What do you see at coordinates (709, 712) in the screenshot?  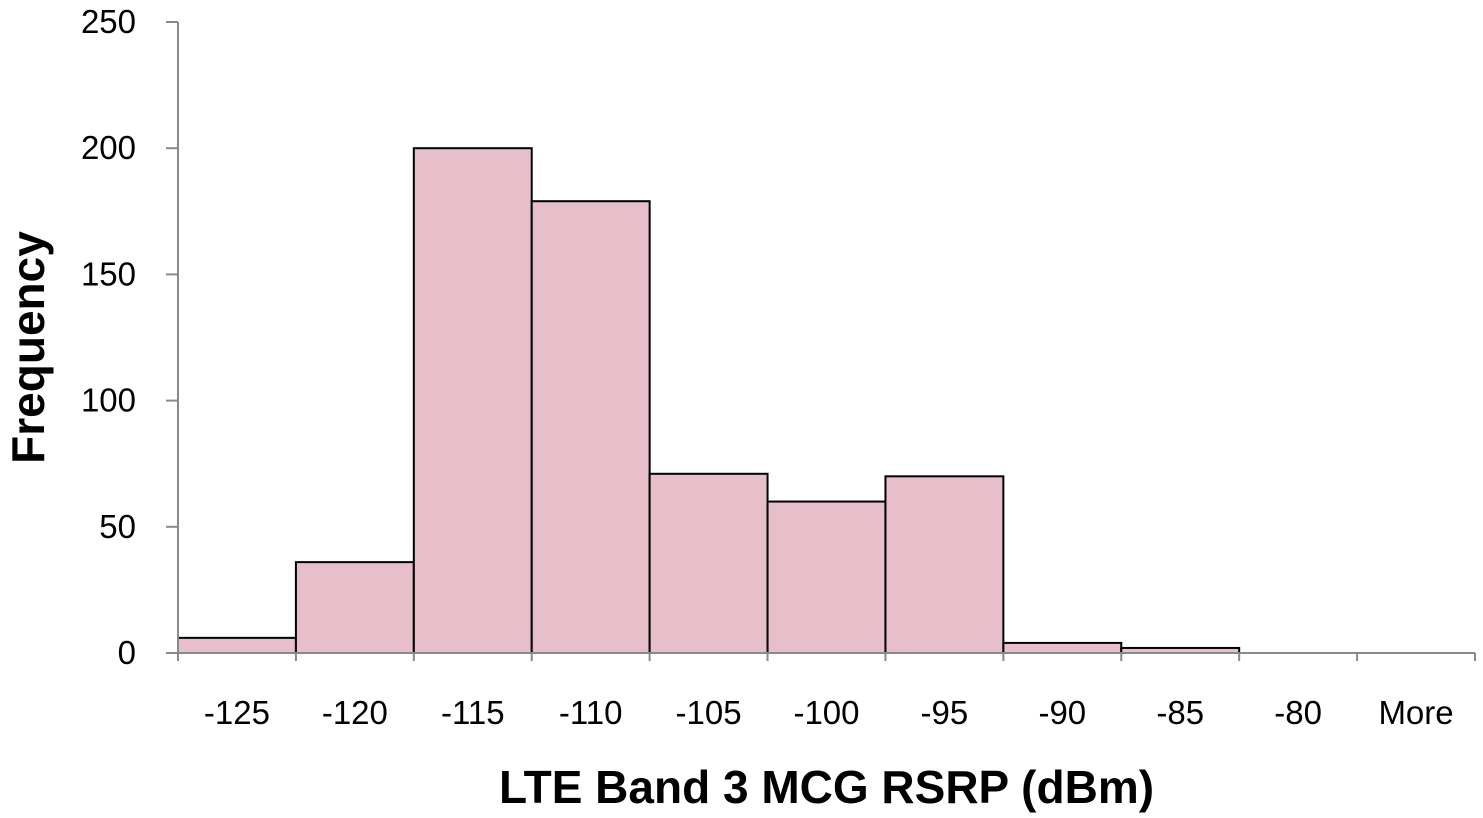 I see `x-tick-label--105: -105` at bounding box center [709, 712].